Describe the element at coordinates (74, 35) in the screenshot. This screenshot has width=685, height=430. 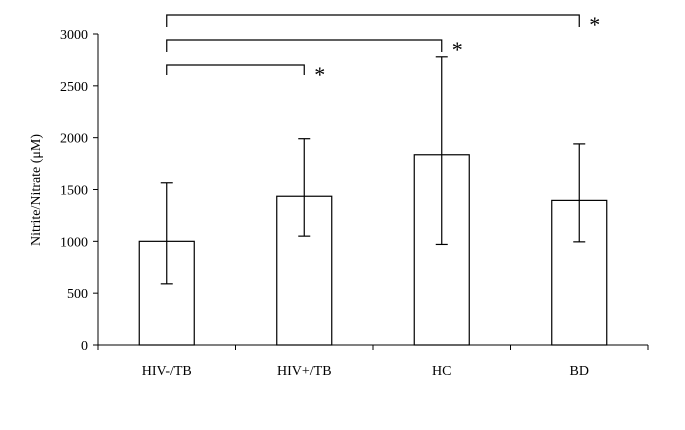
I see `y-tick-label: 3000` at that location.